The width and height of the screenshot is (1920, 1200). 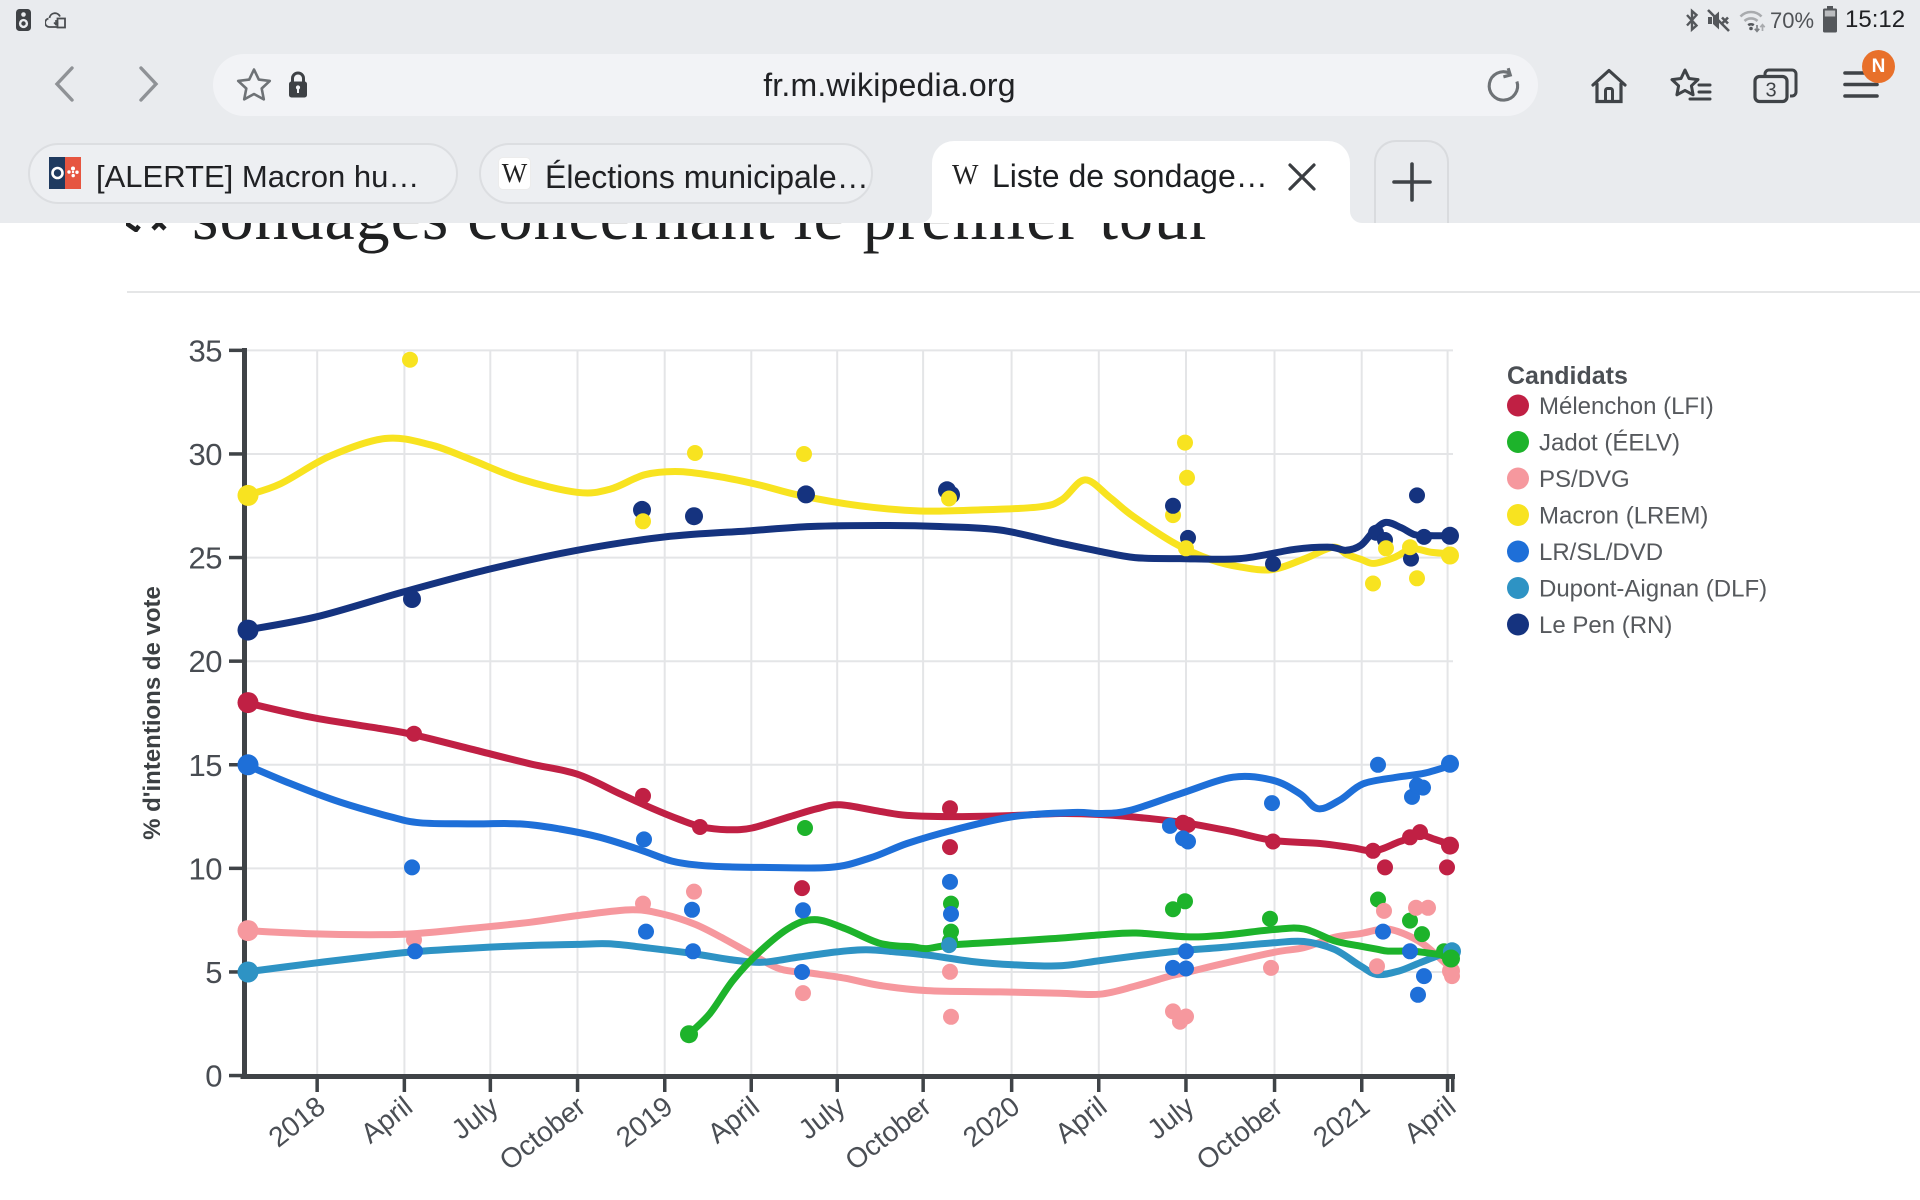 What do you see at coordinates (1653, 589) in the screenshot?
I see `svg-text: Dupont-Aignan (DLF)` at bounding box center [1653, 589].